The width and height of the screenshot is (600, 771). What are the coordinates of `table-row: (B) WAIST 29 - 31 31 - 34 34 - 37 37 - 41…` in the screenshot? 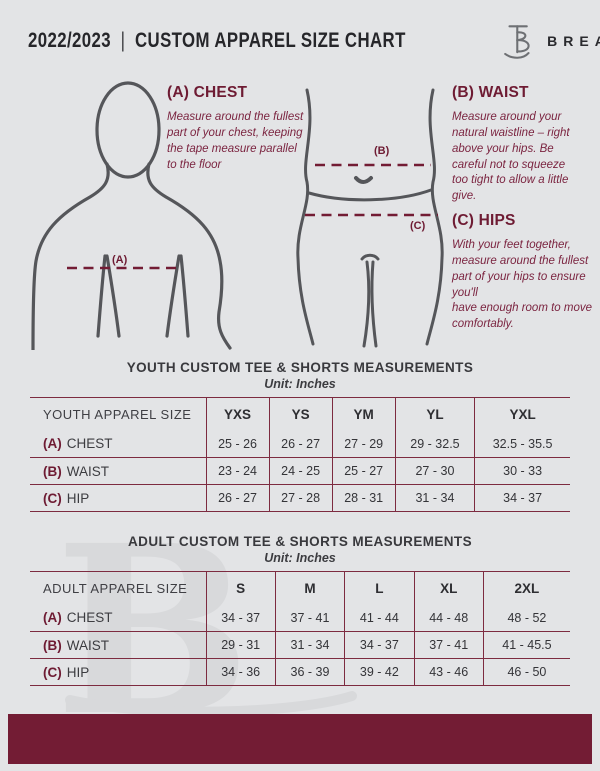 It's located at (300, 645).